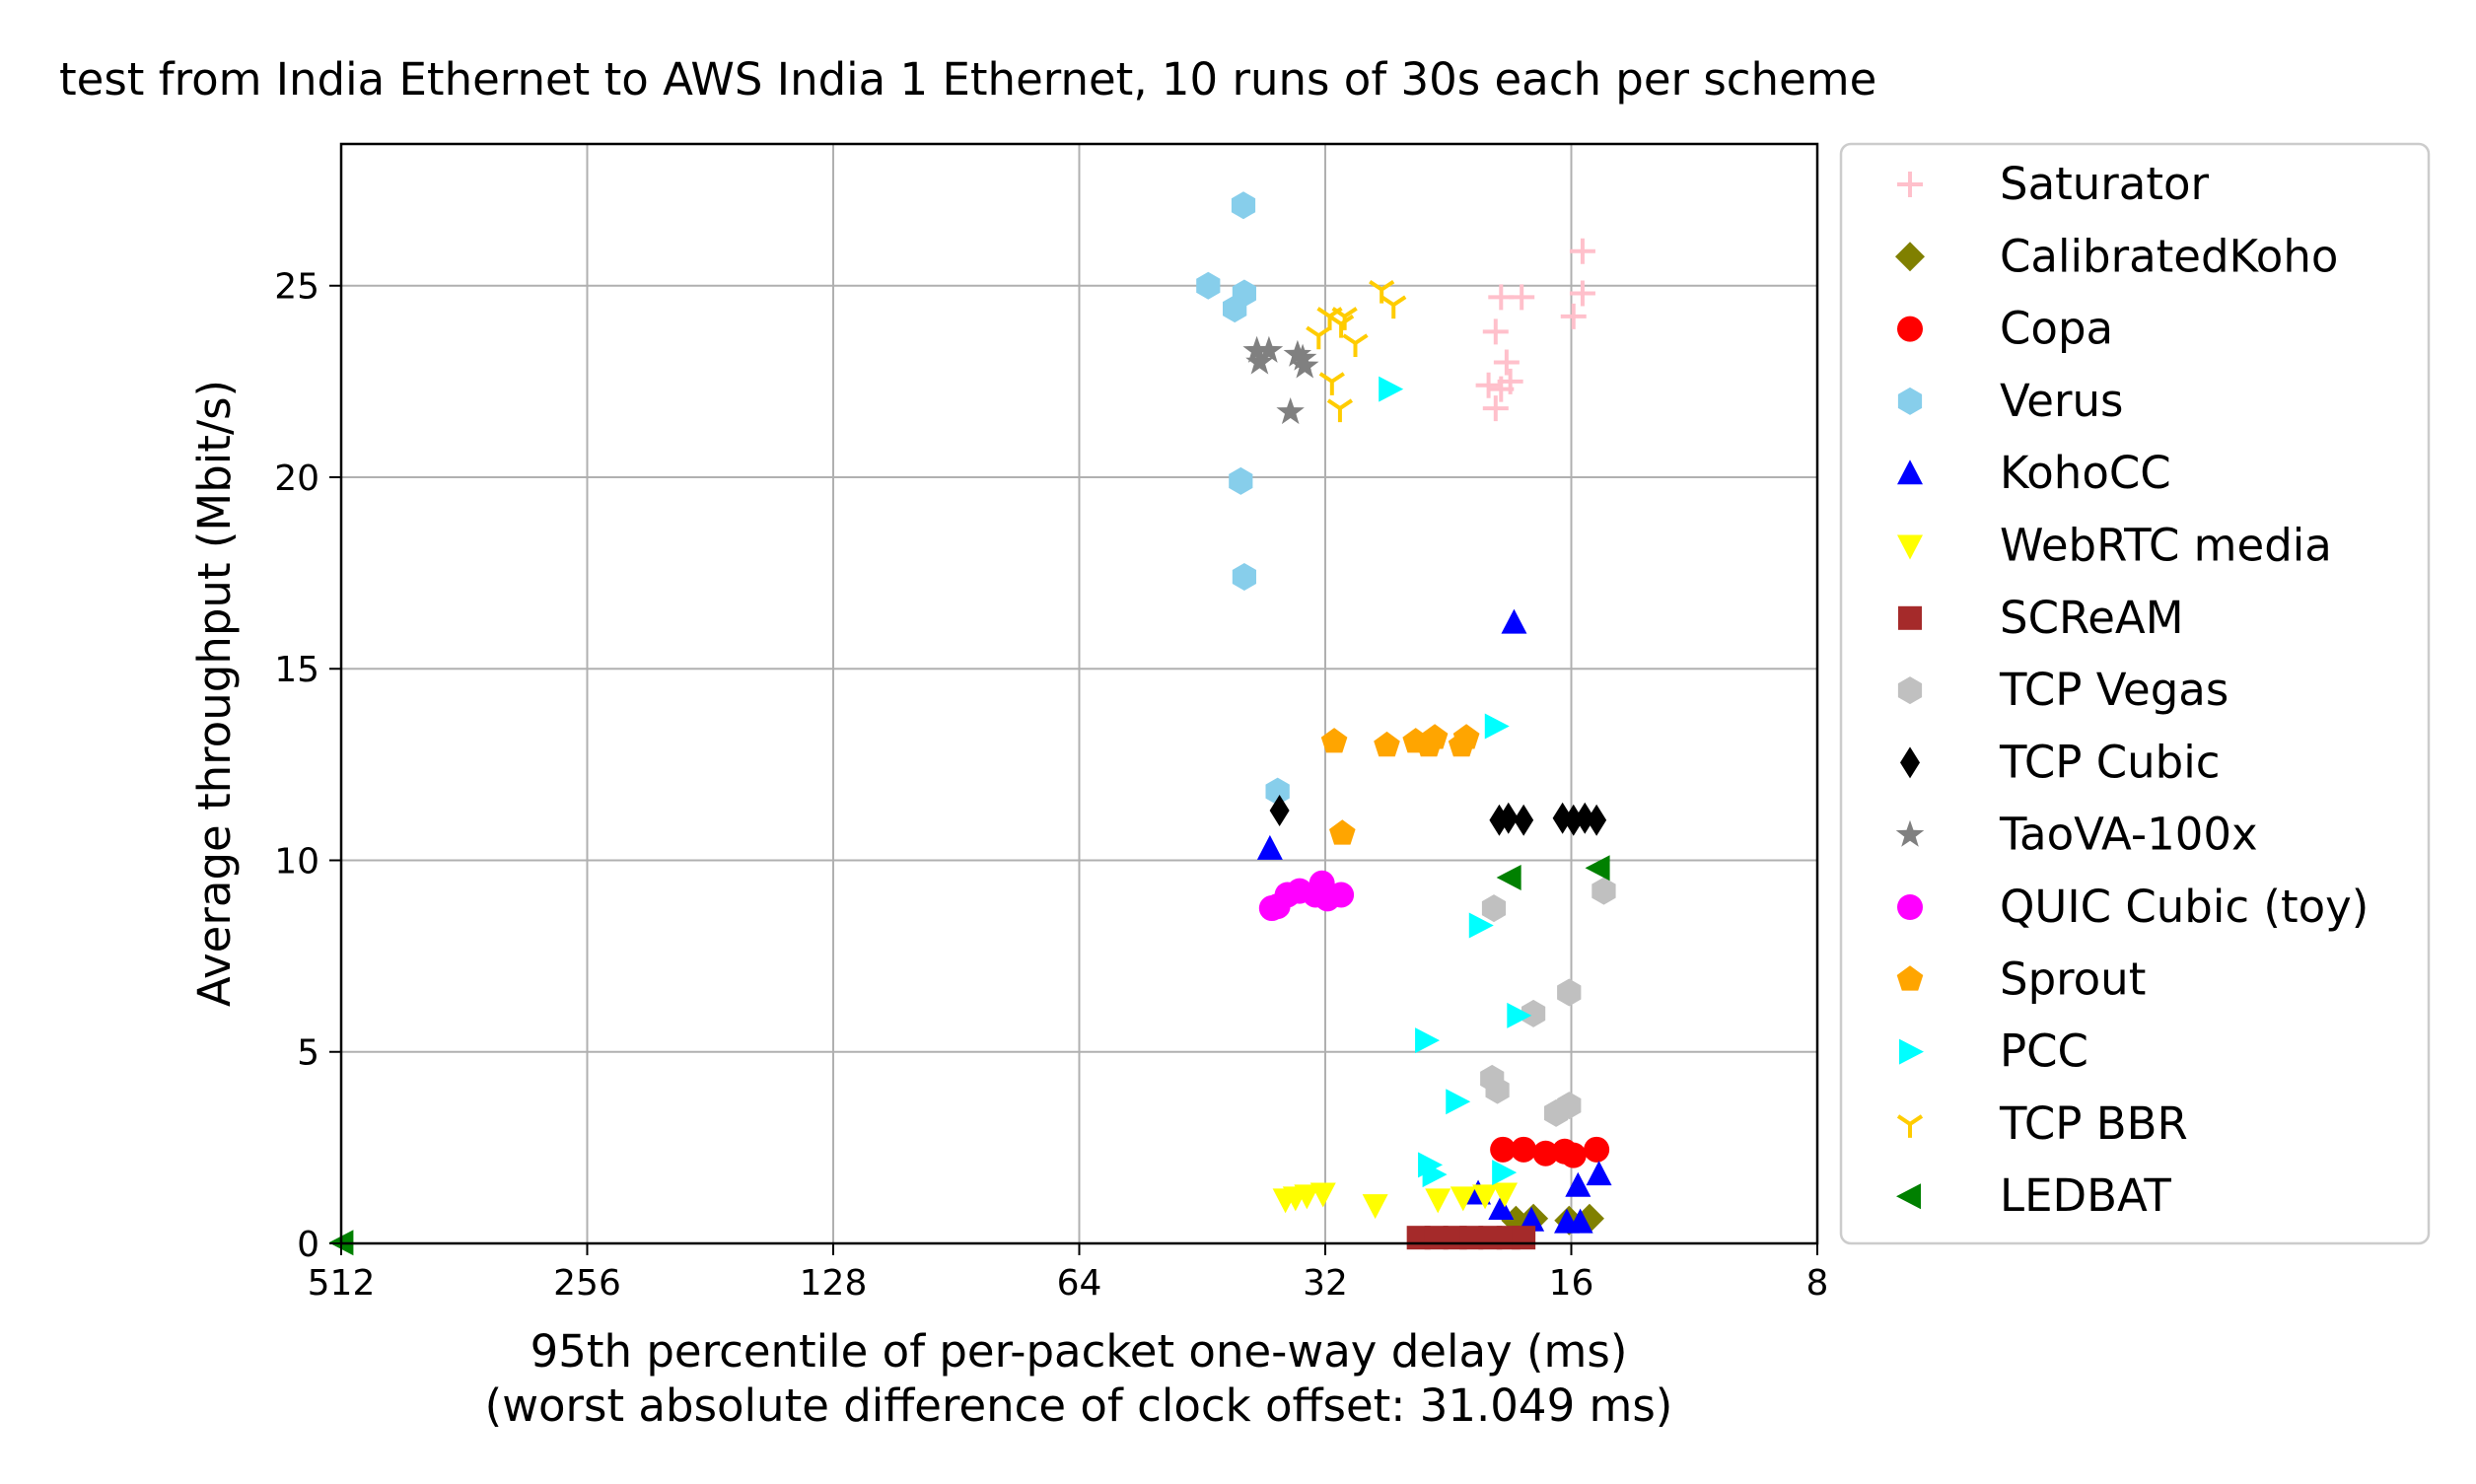 The image size is (2476, 1484). Describe the element at coordinates (296, 861) in the screenshot. I see `y-tick-label: 10` at that location.